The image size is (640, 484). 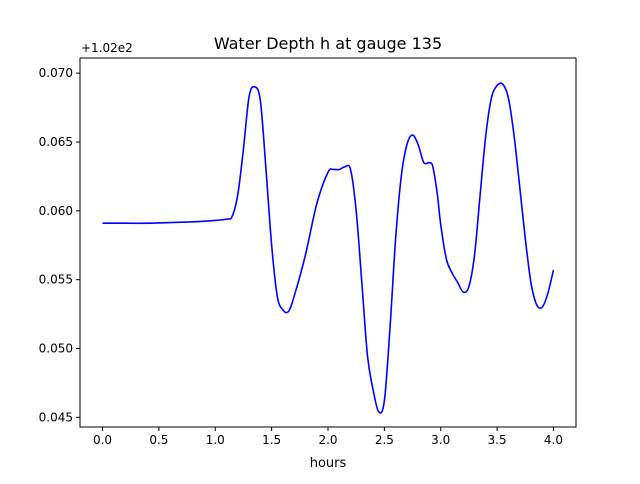 What do you see at coordinates (56, 211) in the screenshot?
I see `y-tick-label: 0.060` at bounding box center [56, 211].